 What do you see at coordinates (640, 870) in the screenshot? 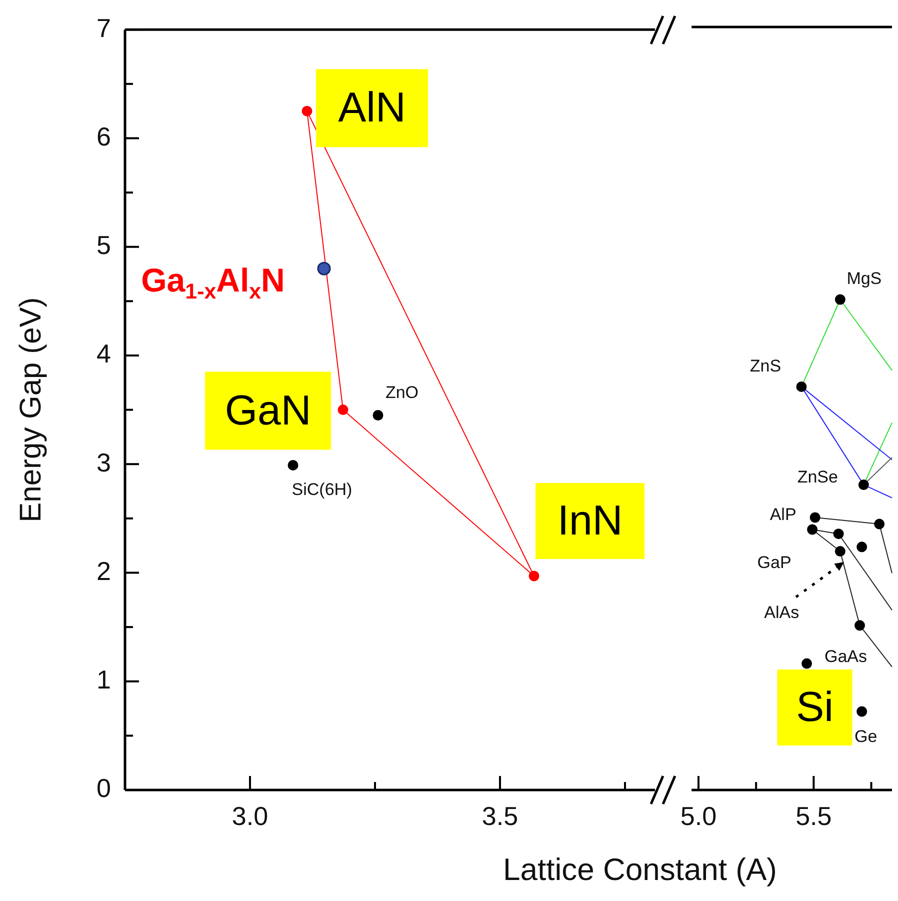
I see `x-axis-title: Lattice Constant (A)` at bounding box center [640, 870].